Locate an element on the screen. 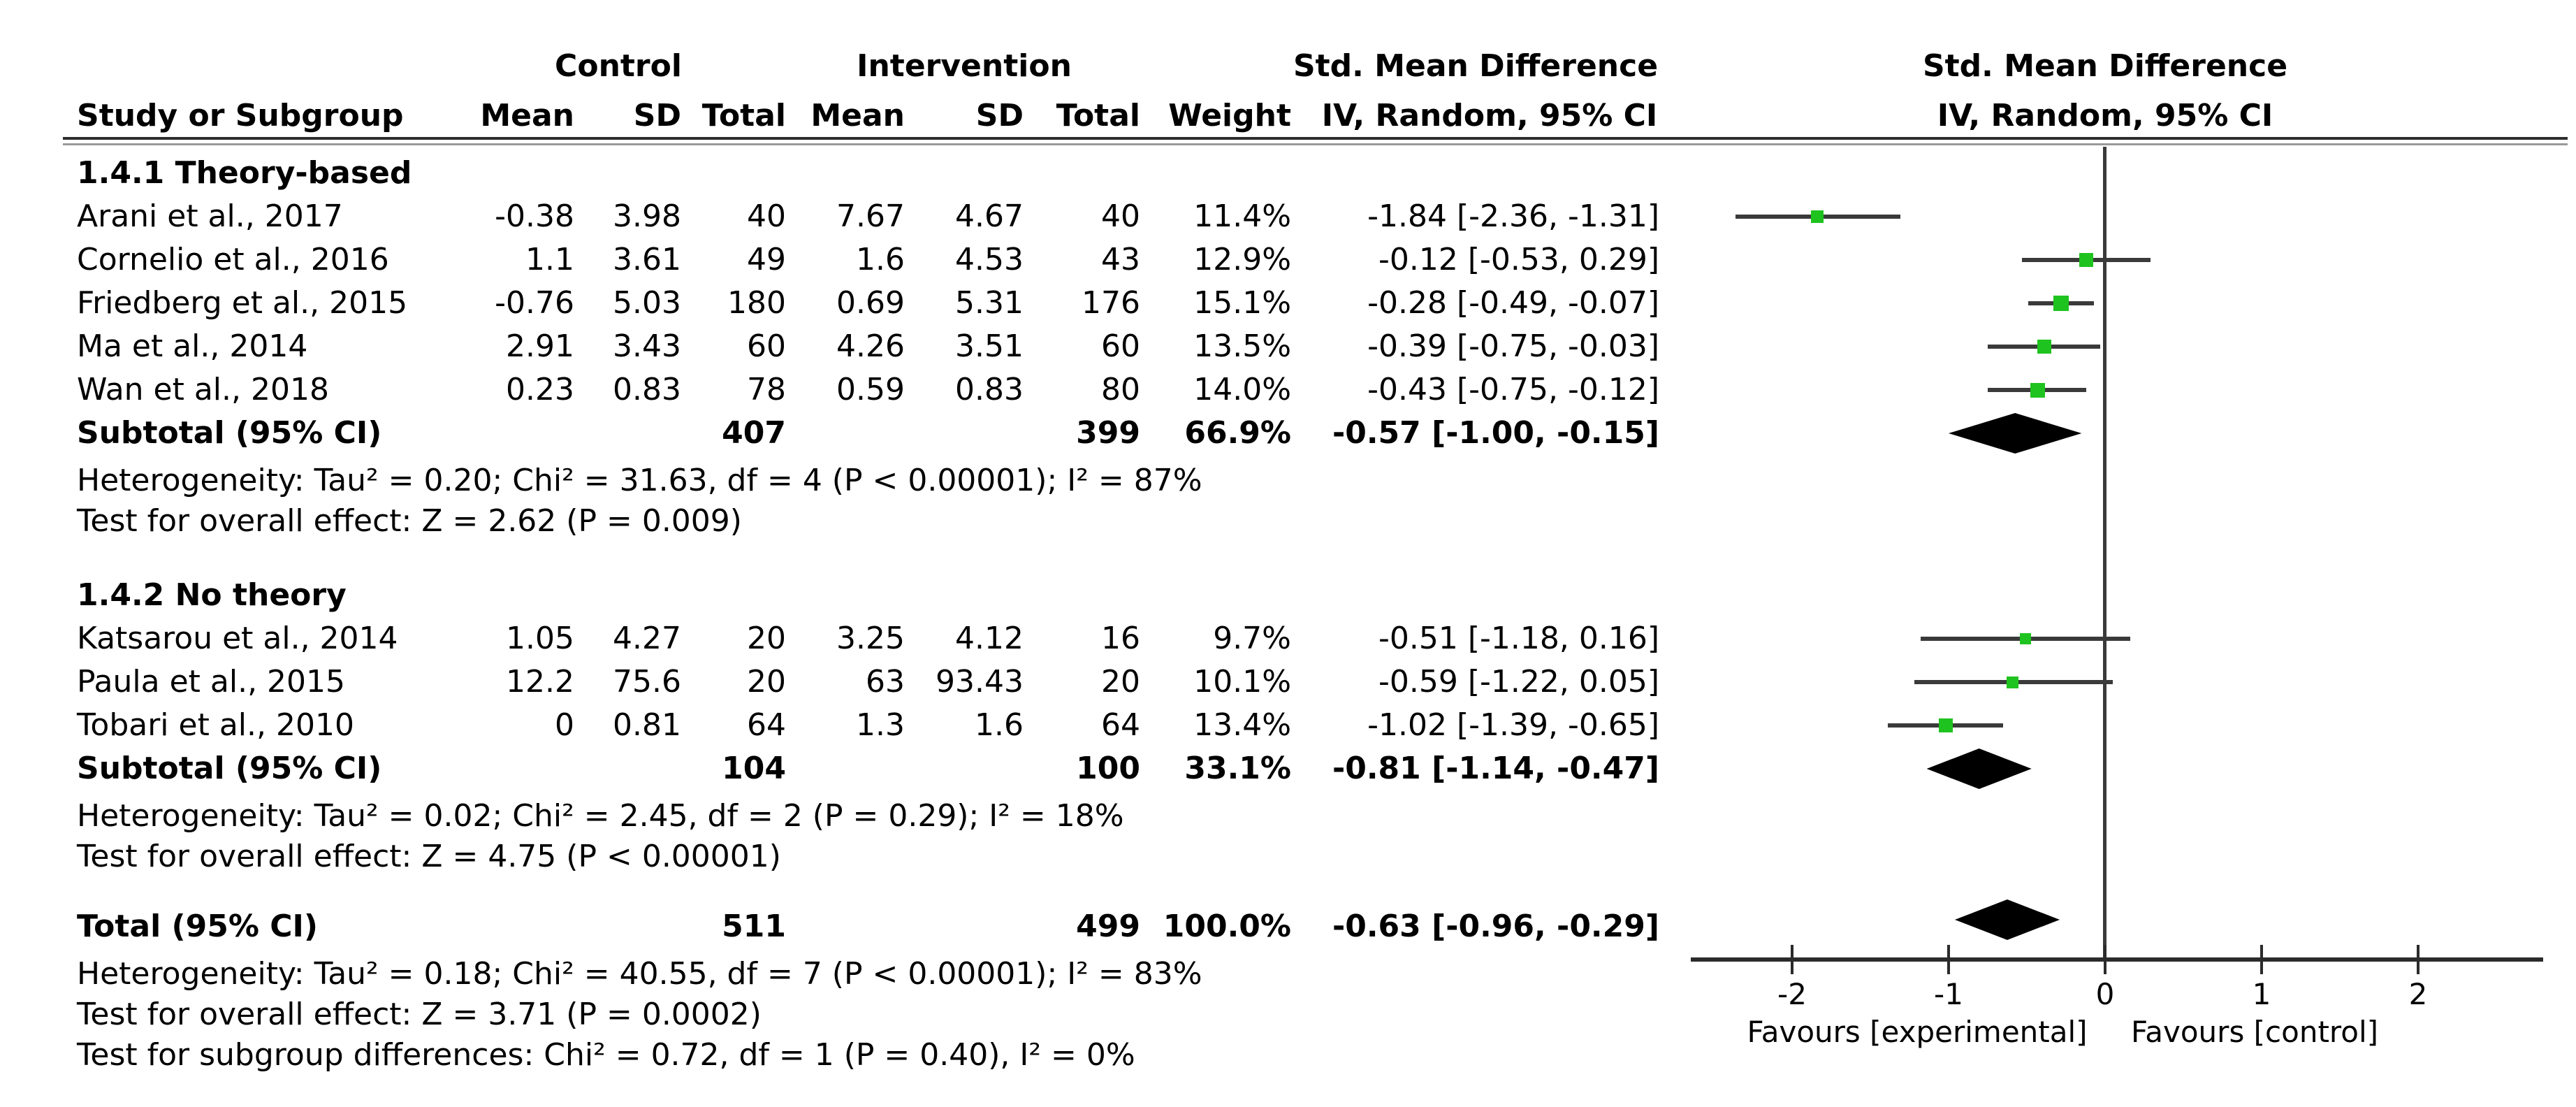  section-2-study-2-point-marker is located at coordinates (2013, 682).